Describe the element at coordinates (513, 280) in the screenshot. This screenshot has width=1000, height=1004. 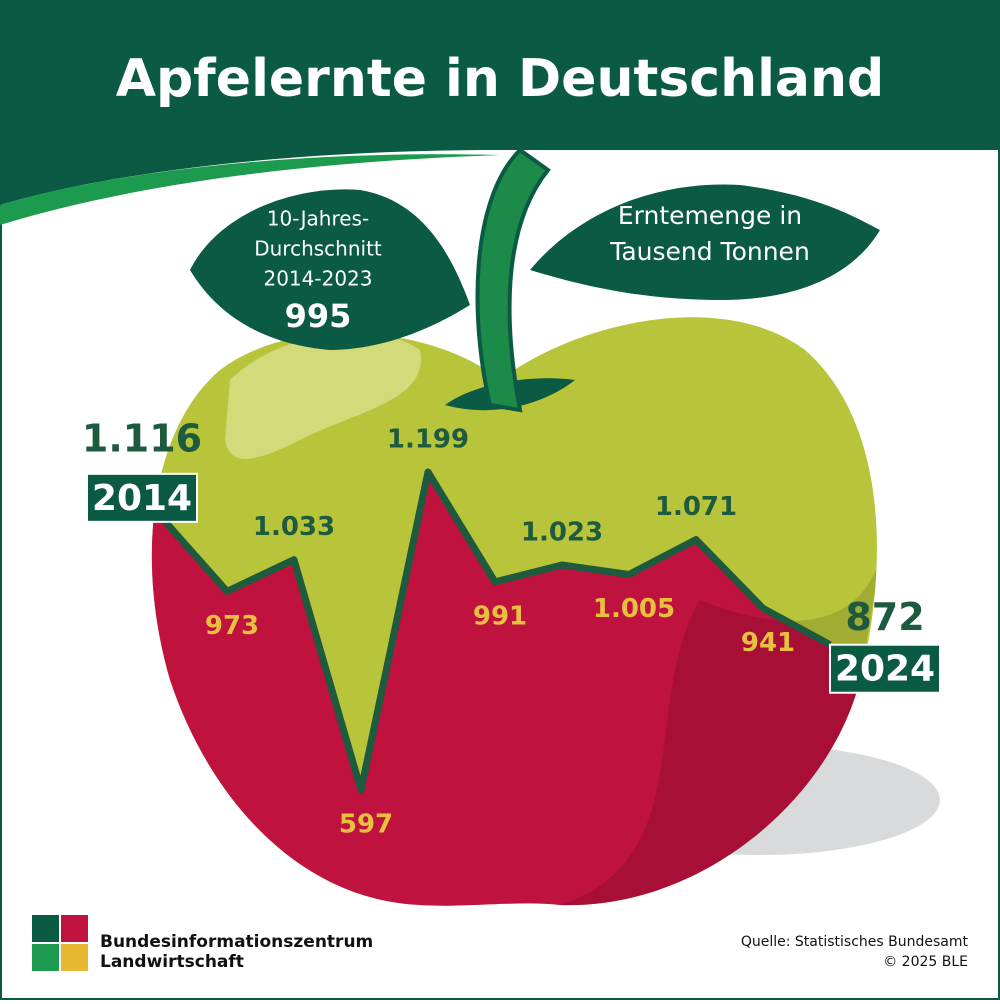
I see `stem` at that location.